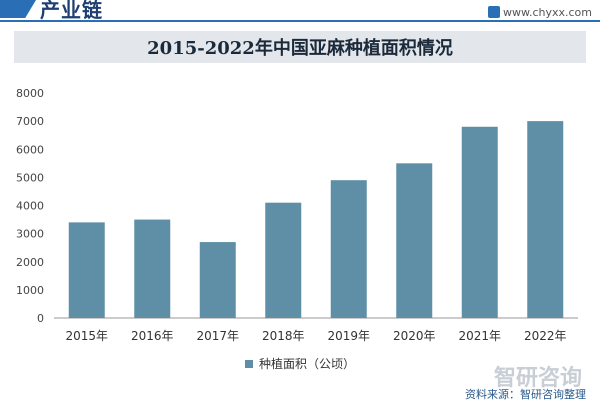 The image size is (600, 402). What do you see at coordinates (152, 336) in the screenshot?
I see `x-tick-label: 2016年` at bounding box center [152, 336].